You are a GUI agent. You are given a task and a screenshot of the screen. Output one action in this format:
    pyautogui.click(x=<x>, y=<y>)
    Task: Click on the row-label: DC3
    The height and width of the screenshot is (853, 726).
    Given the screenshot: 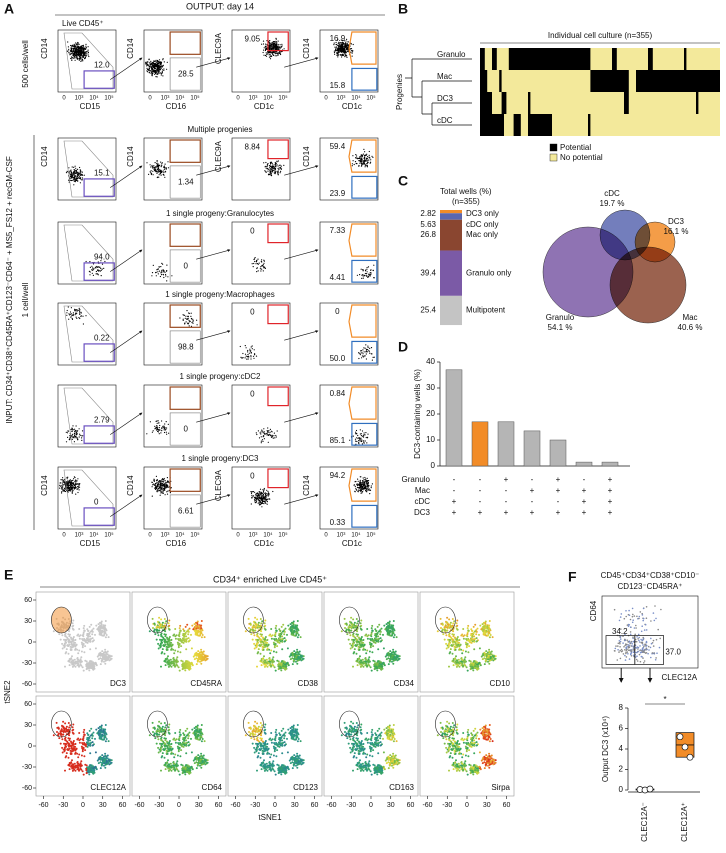 What is the action you would take?
    pyautogui.click(x=445, y=98)
    